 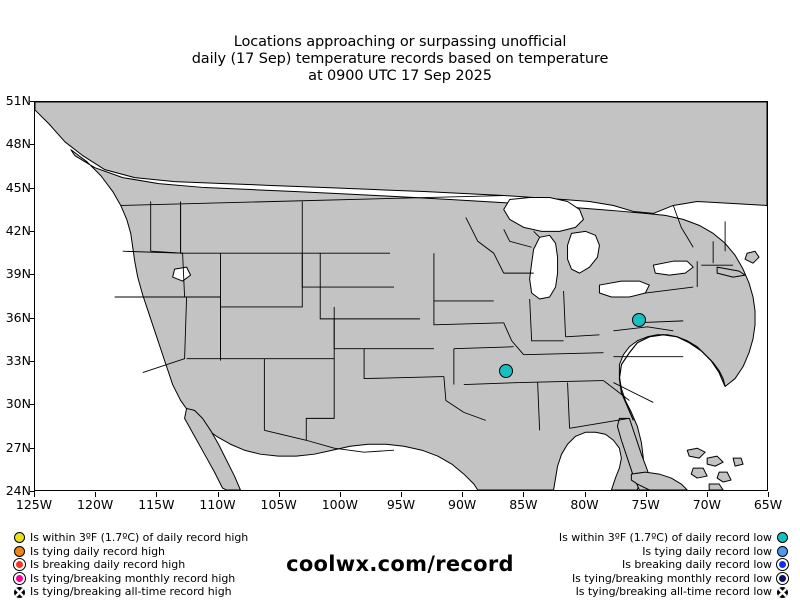 What do you see at coordinates (543, 214) in the screenshot?
I see `lake-superior` at bounding box center [543, 214].